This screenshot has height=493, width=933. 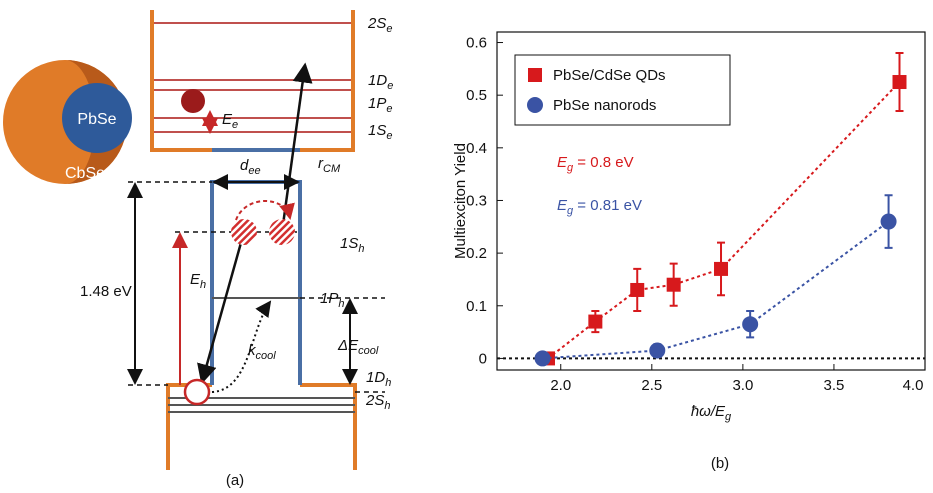 I want to click on annotation: Eg = 0.8 eV, so click(x=595, y=164).